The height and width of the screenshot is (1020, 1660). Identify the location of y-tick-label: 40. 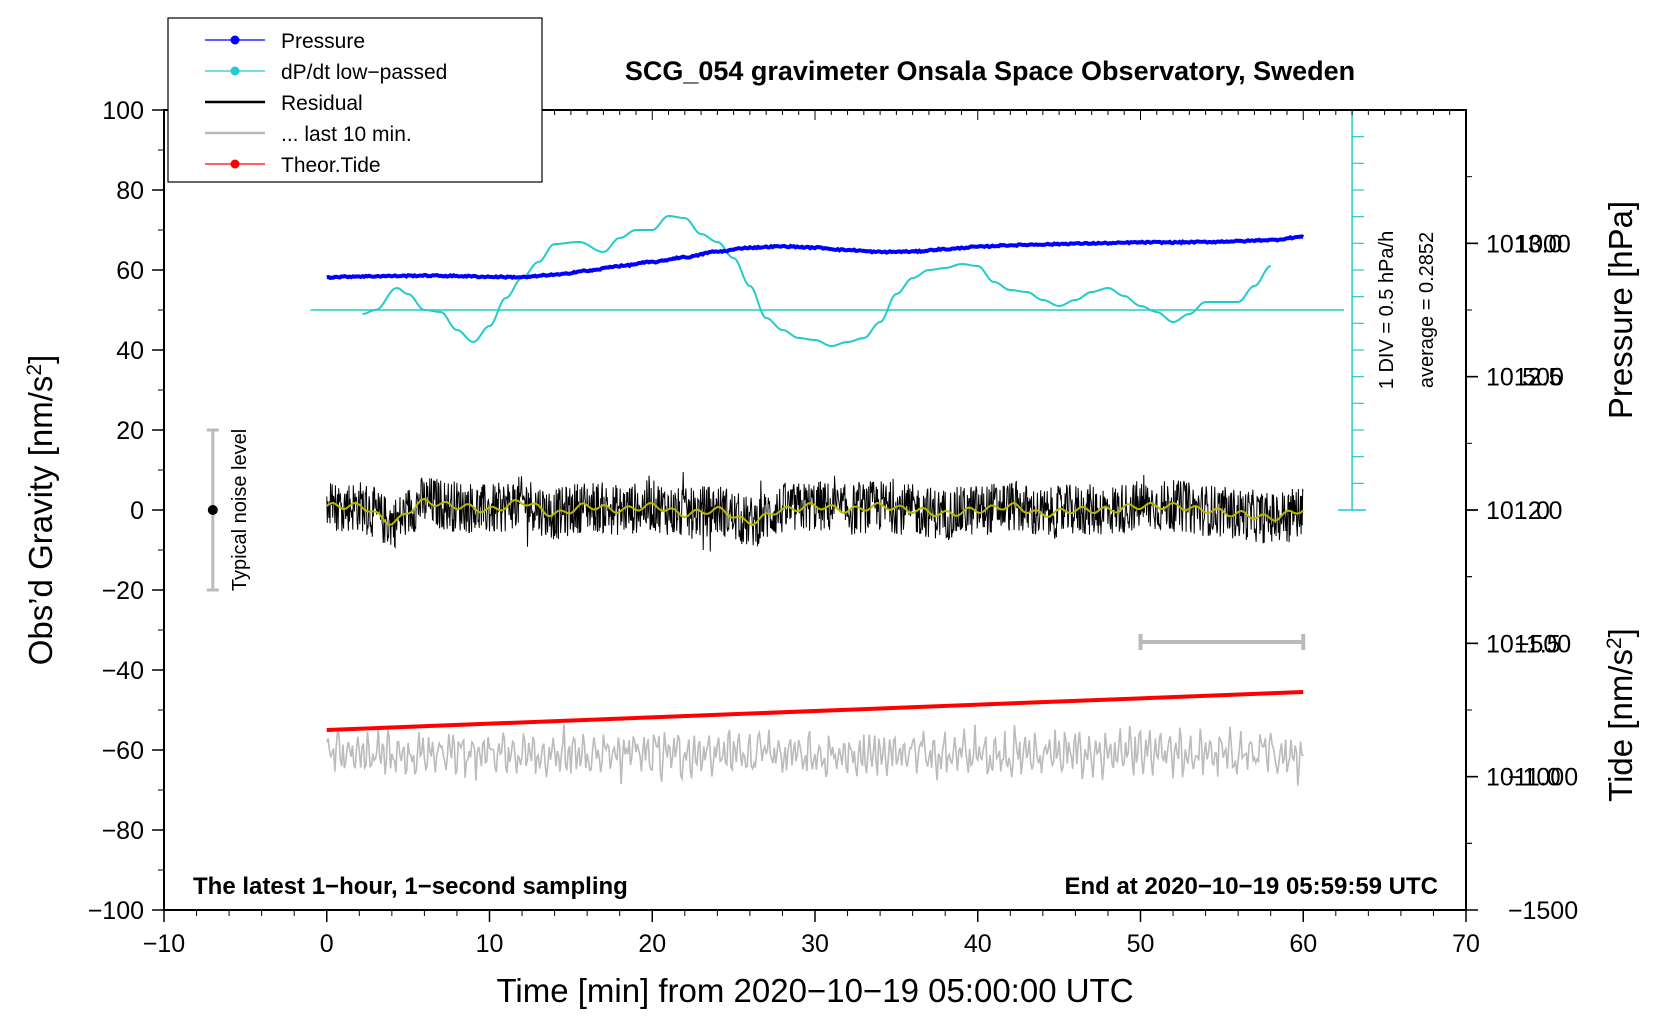
(130, 351).